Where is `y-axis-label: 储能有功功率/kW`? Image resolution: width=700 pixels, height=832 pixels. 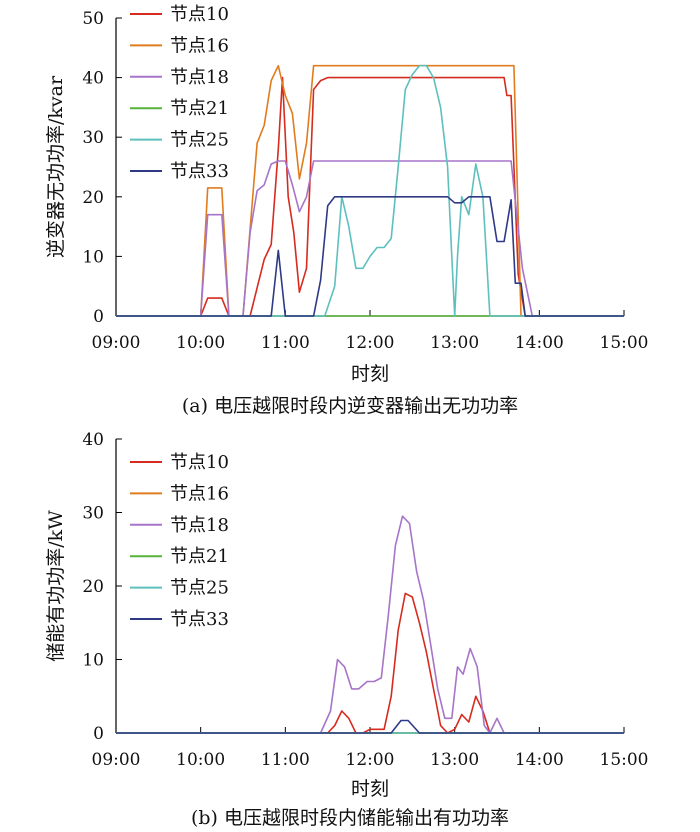 y-axis-label: 储能有功功率/kW is located at coordinates (56, 586).